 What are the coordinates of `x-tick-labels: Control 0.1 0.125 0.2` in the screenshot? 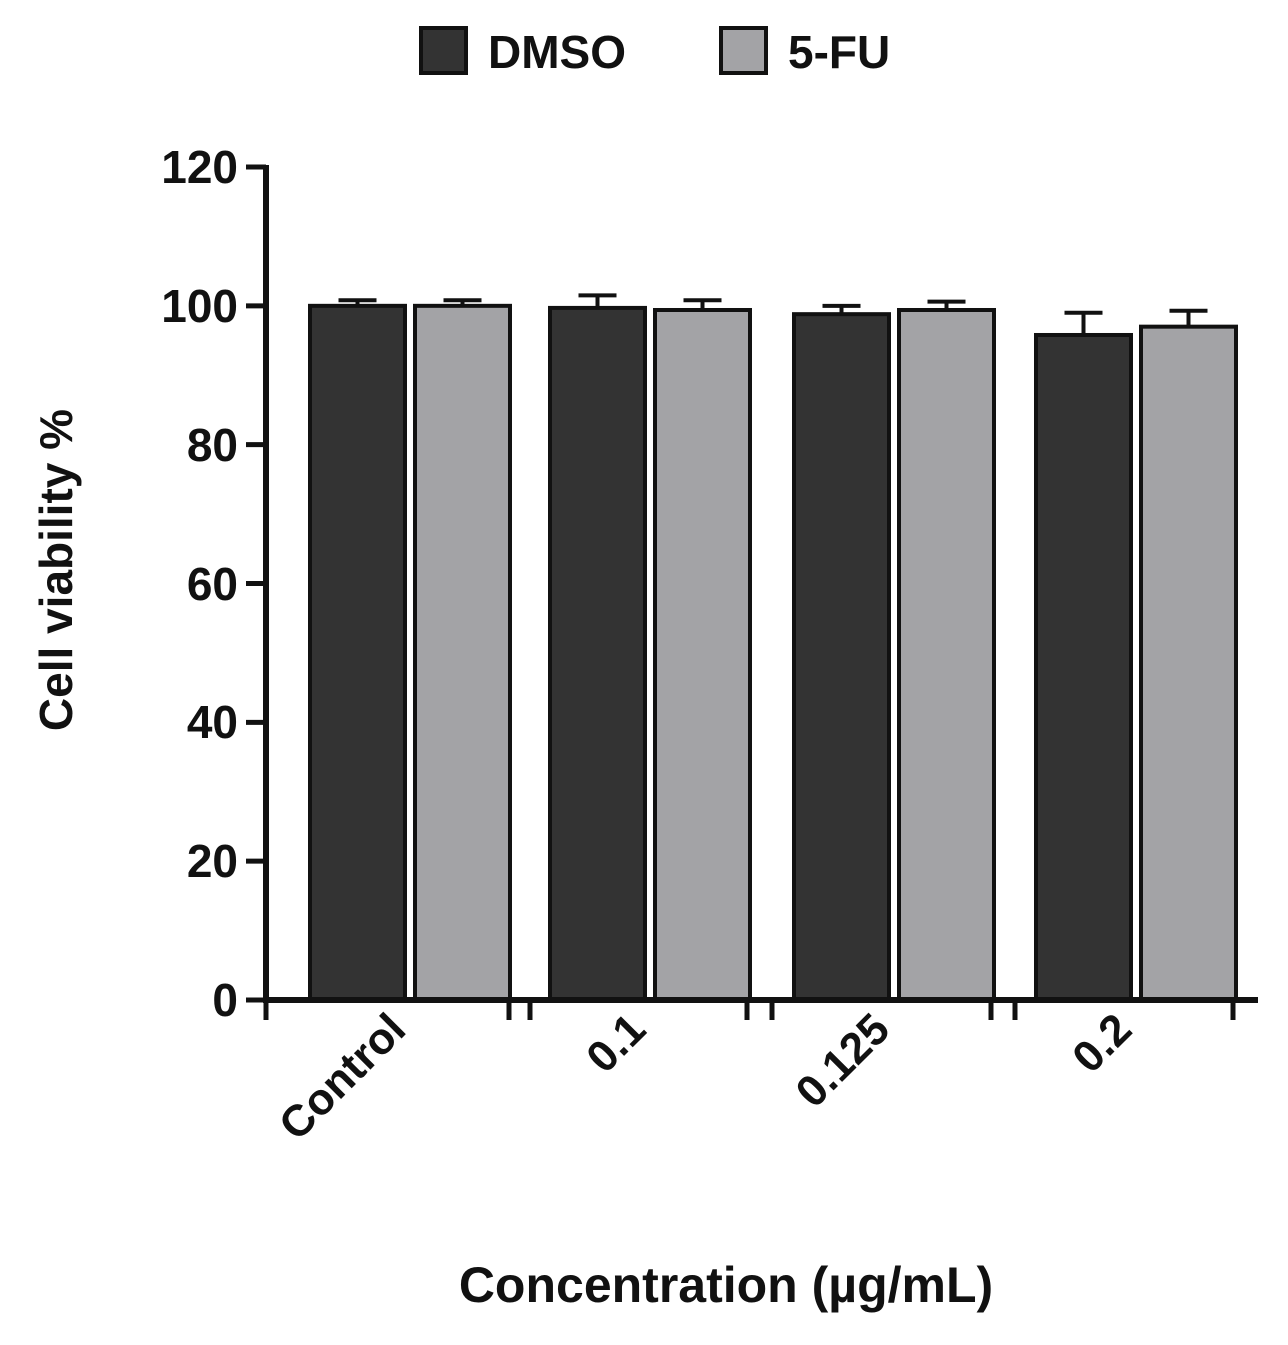 It's located at (705, 1076).